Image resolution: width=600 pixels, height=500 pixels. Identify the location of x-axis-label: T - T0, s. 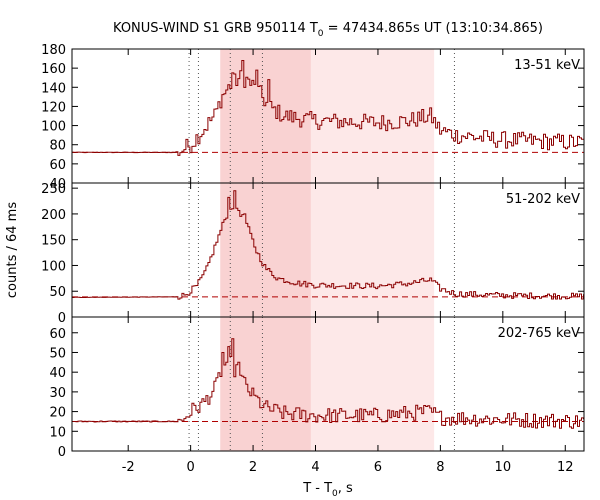
(327, 490).